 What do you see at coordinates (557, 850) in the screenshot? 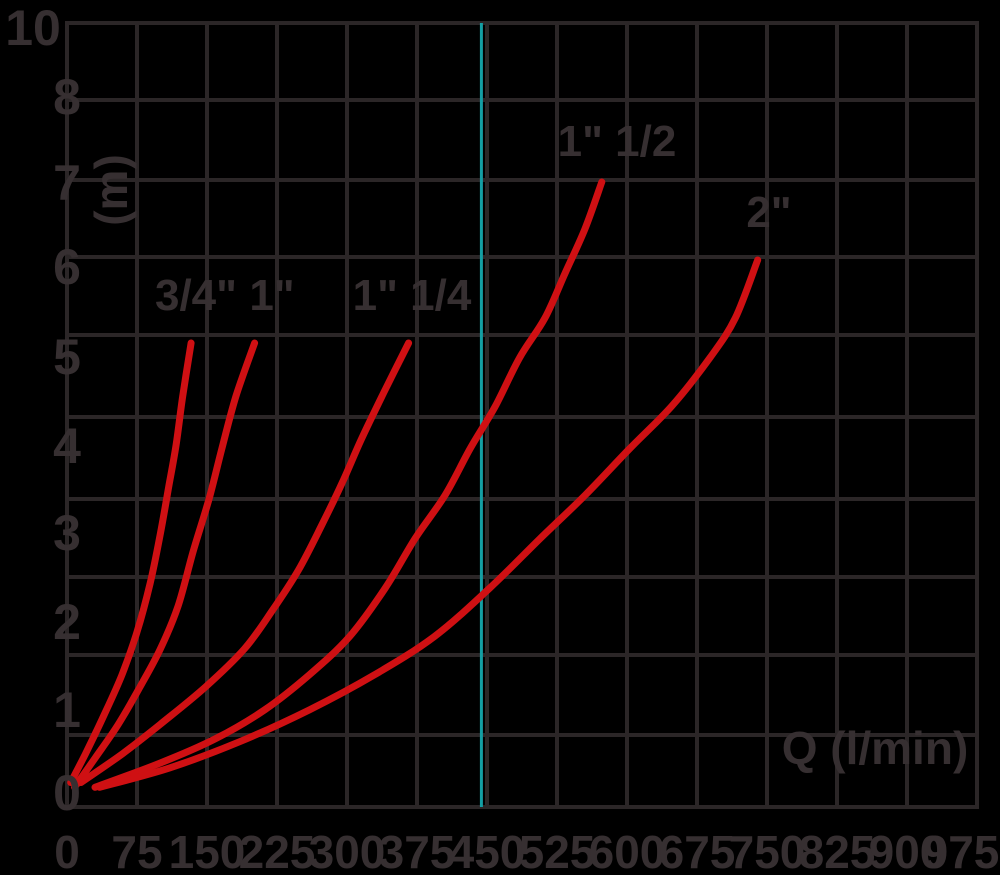
I see `x-tick-label: 525` at bounding box center [557, 850].